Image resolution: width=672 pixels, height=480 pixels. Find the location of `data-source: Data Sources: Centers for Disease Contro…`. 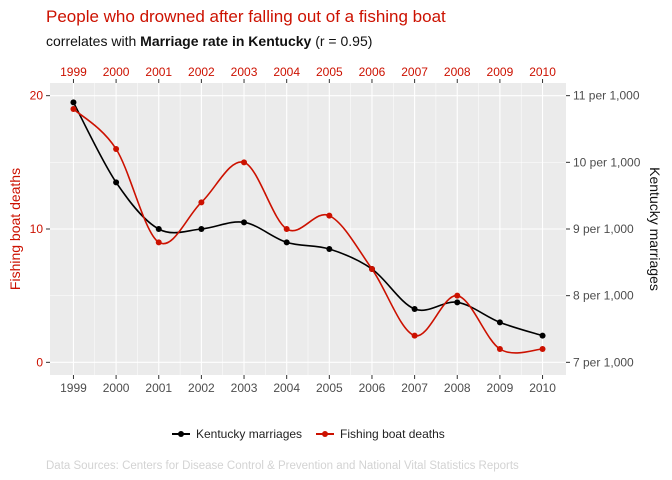

data-source: Data Sources: Centers for Disease Contro… is located at coordinates (282, 466).